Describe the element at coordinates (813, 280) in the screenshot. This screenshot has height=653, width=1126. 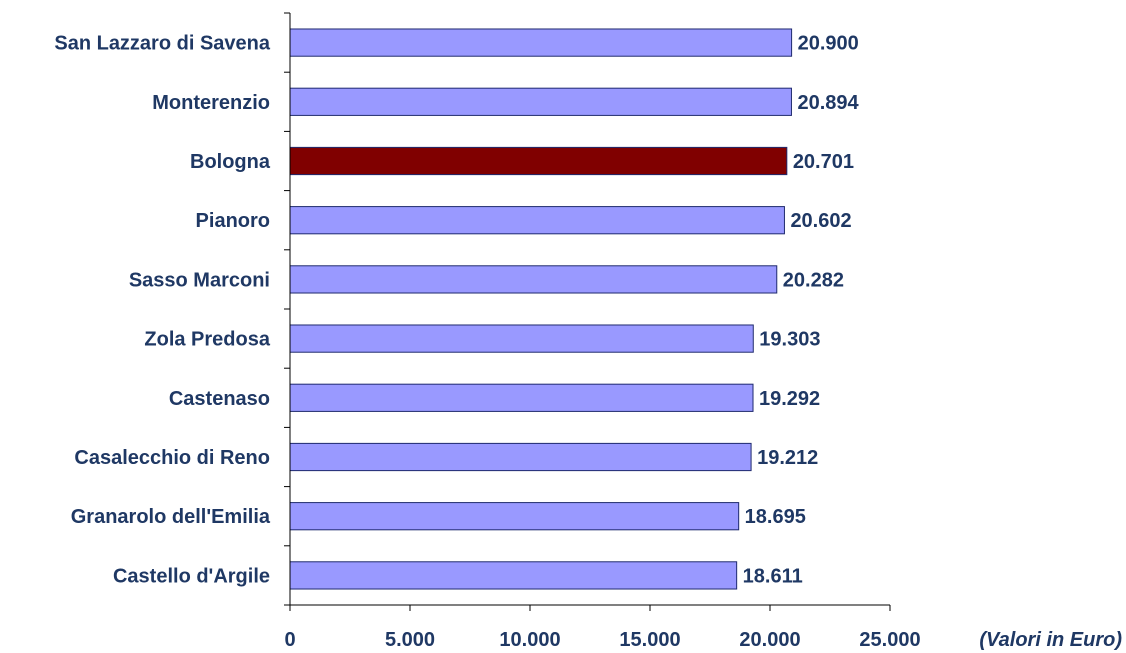
I see `value-label-4: 20.282` at that location.